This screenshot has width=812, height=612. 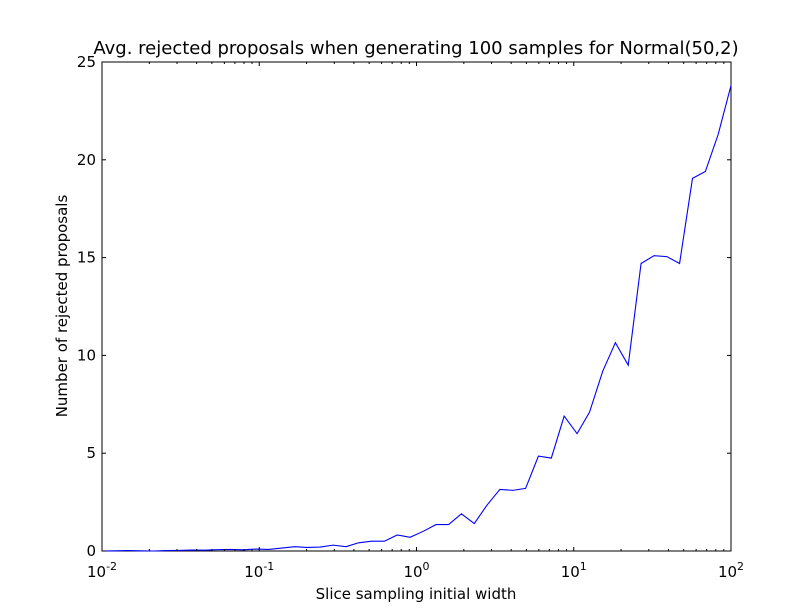 What do you see at coordinates (86, 258) in the screenshot?
I see `y-tick-label: 15` at bounding box center [86, 258].